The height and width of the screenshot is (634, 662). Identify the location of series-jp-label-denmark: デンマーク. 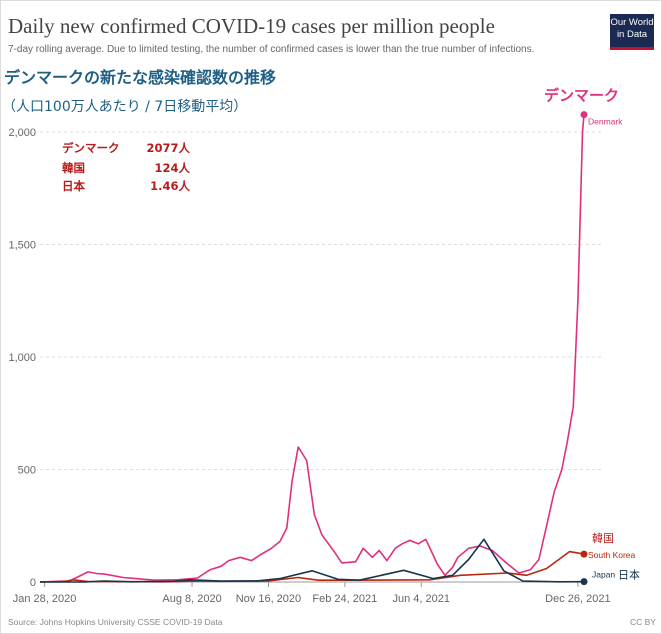
(581, 96).